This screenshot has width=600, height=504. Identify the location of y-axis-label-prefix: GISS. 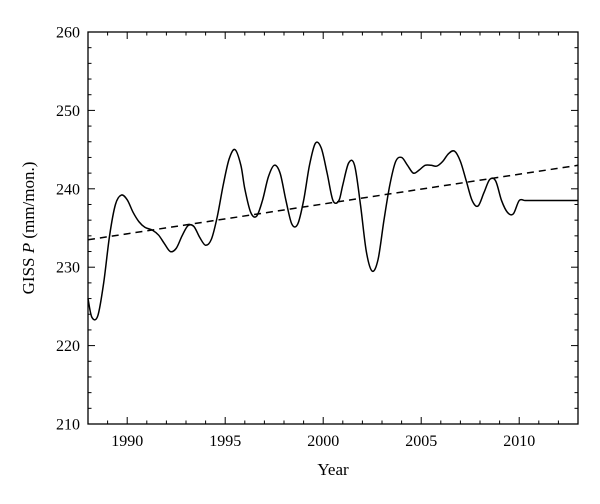
(28, 273).